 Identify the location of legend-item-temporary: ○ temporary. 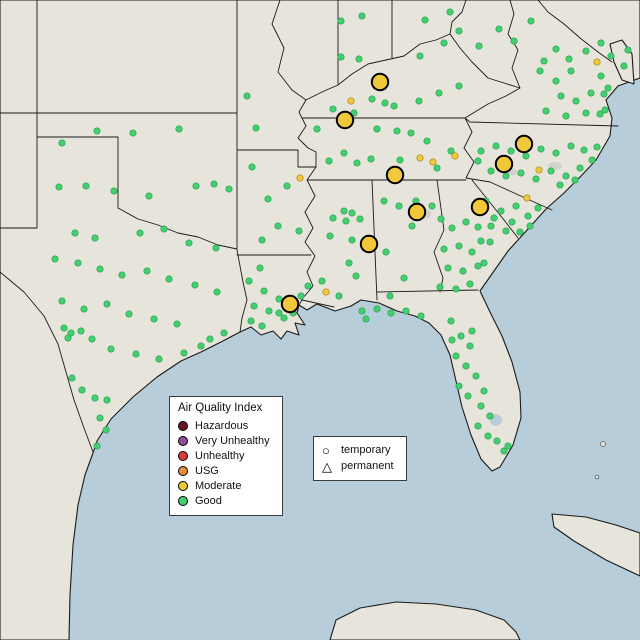
(358, 450).